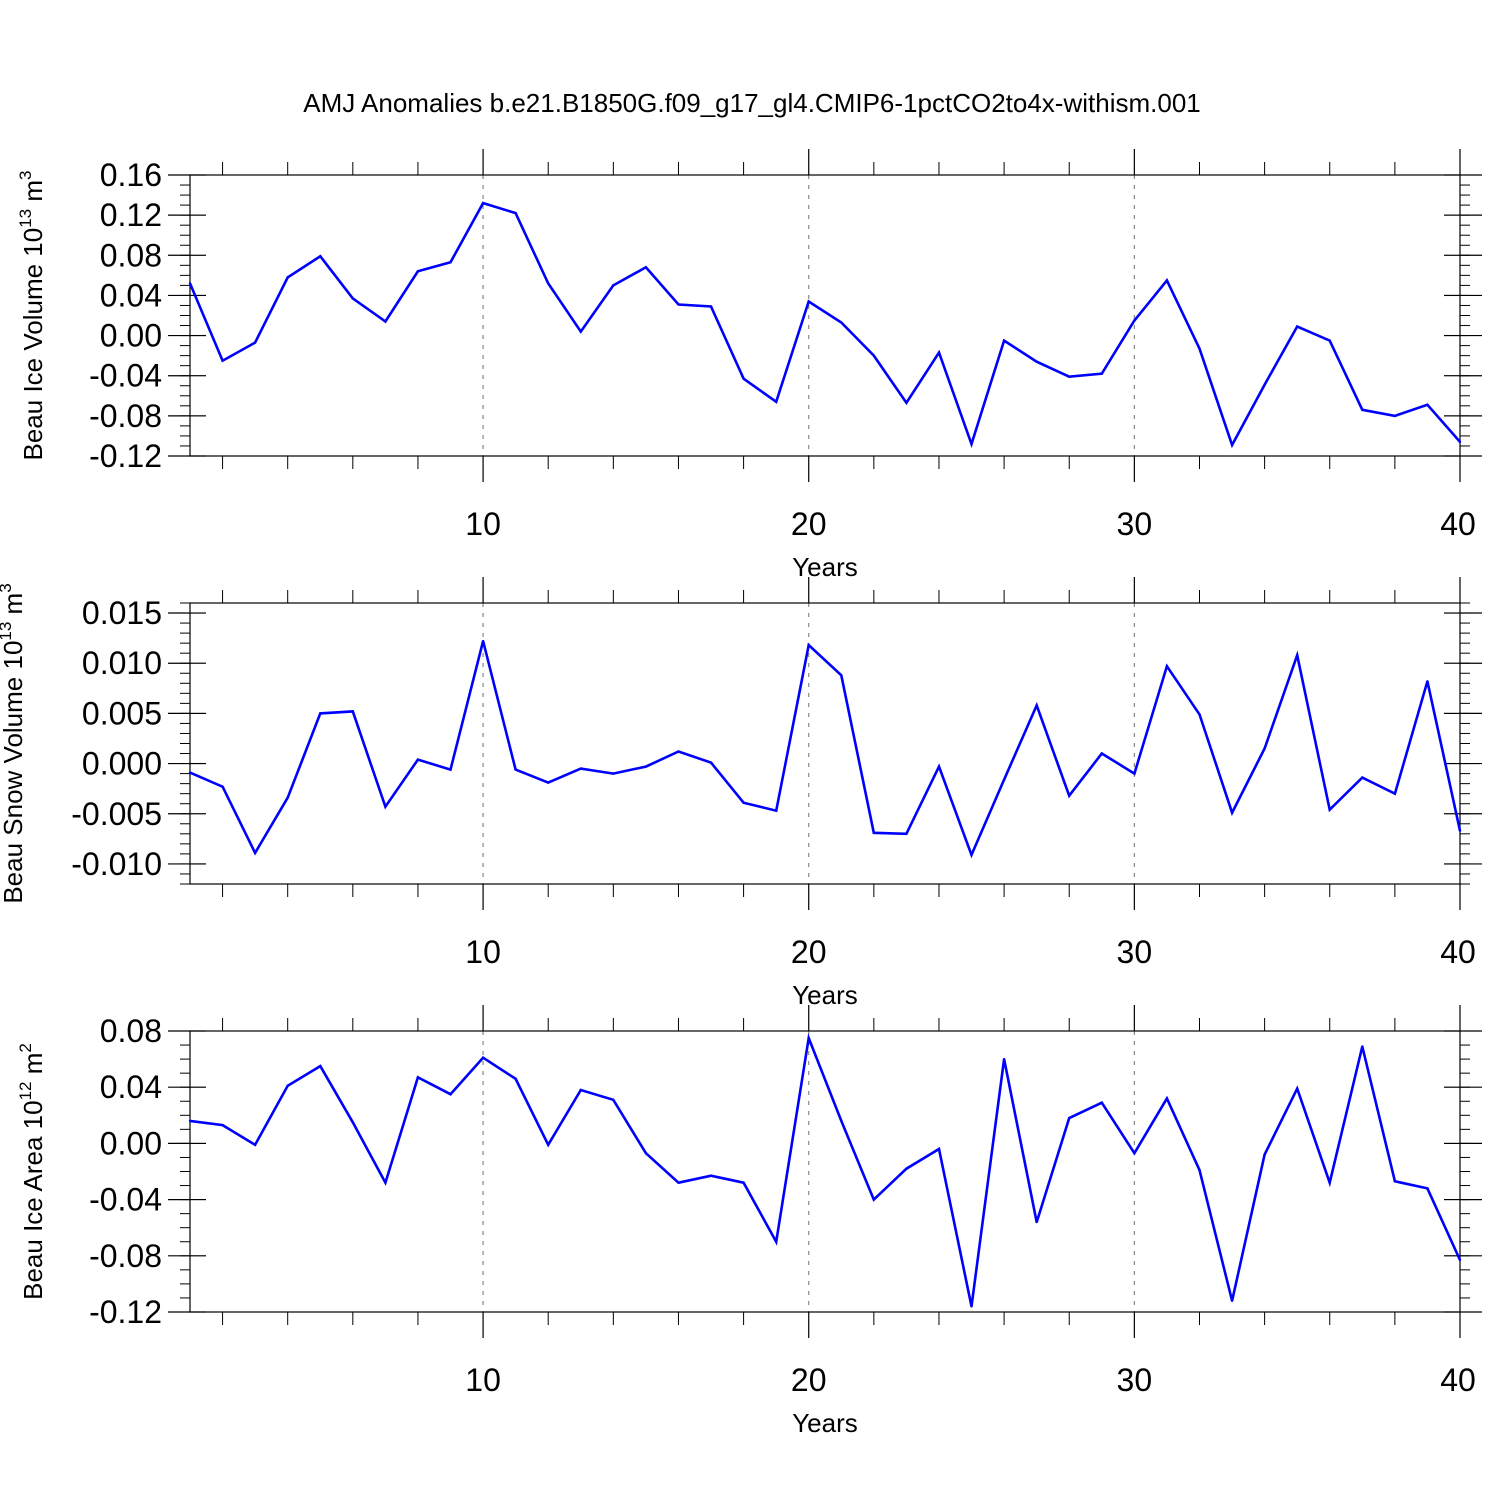  What do you see at coordinates (1135, 952) in the screenshot?
I see `x-tick-label: 30` at bounding box center [1135, 952].